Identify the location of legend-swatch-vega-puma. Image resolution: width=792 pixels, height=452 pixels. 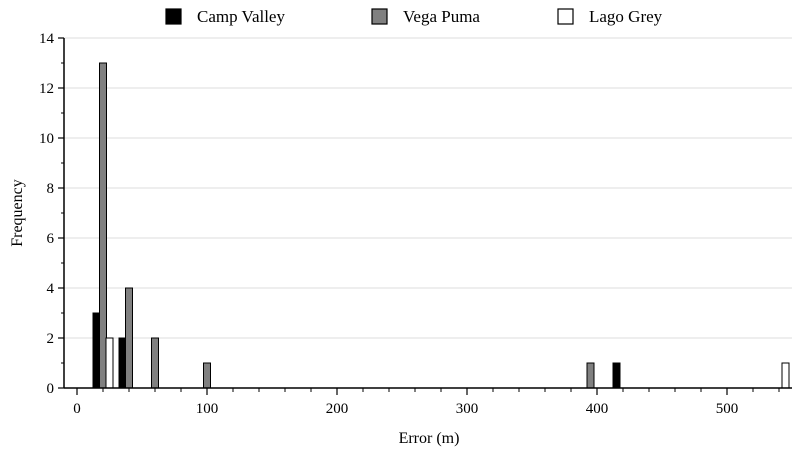
(379, 16).